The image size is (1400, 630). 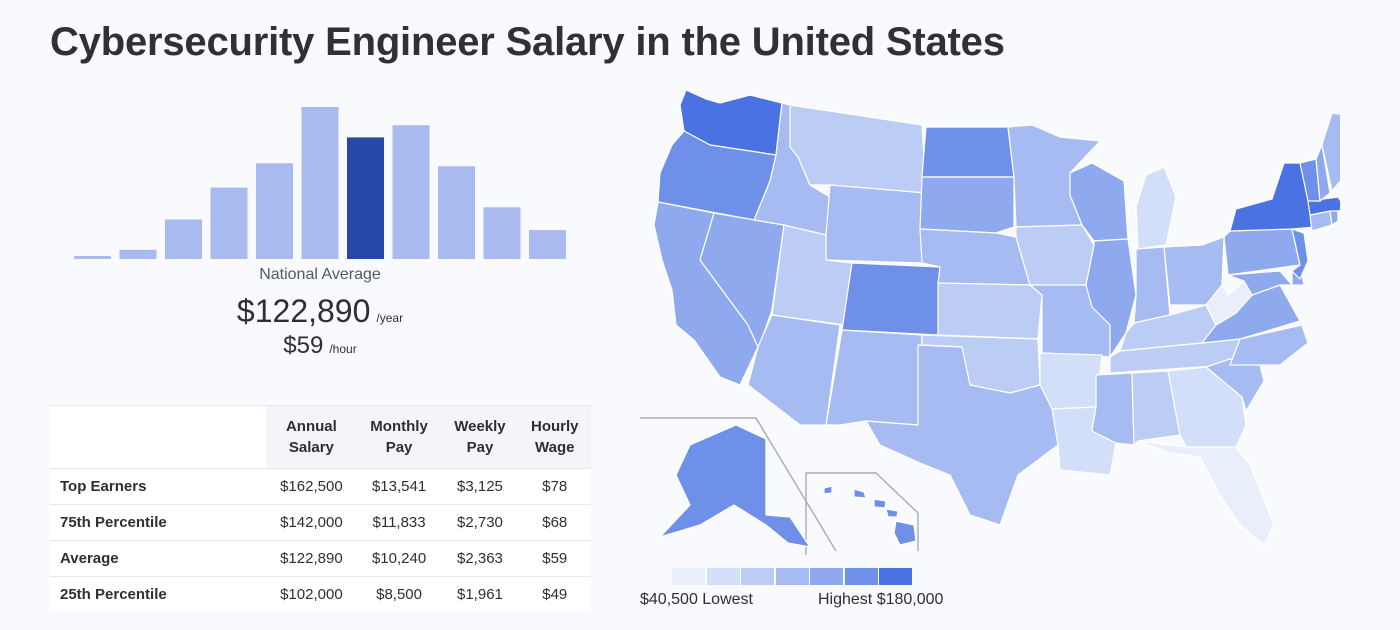 What do you see at coordinates (554, 558) in the screenshot?
I see `hourly-cell: $59` at bounding box center [554, 558].